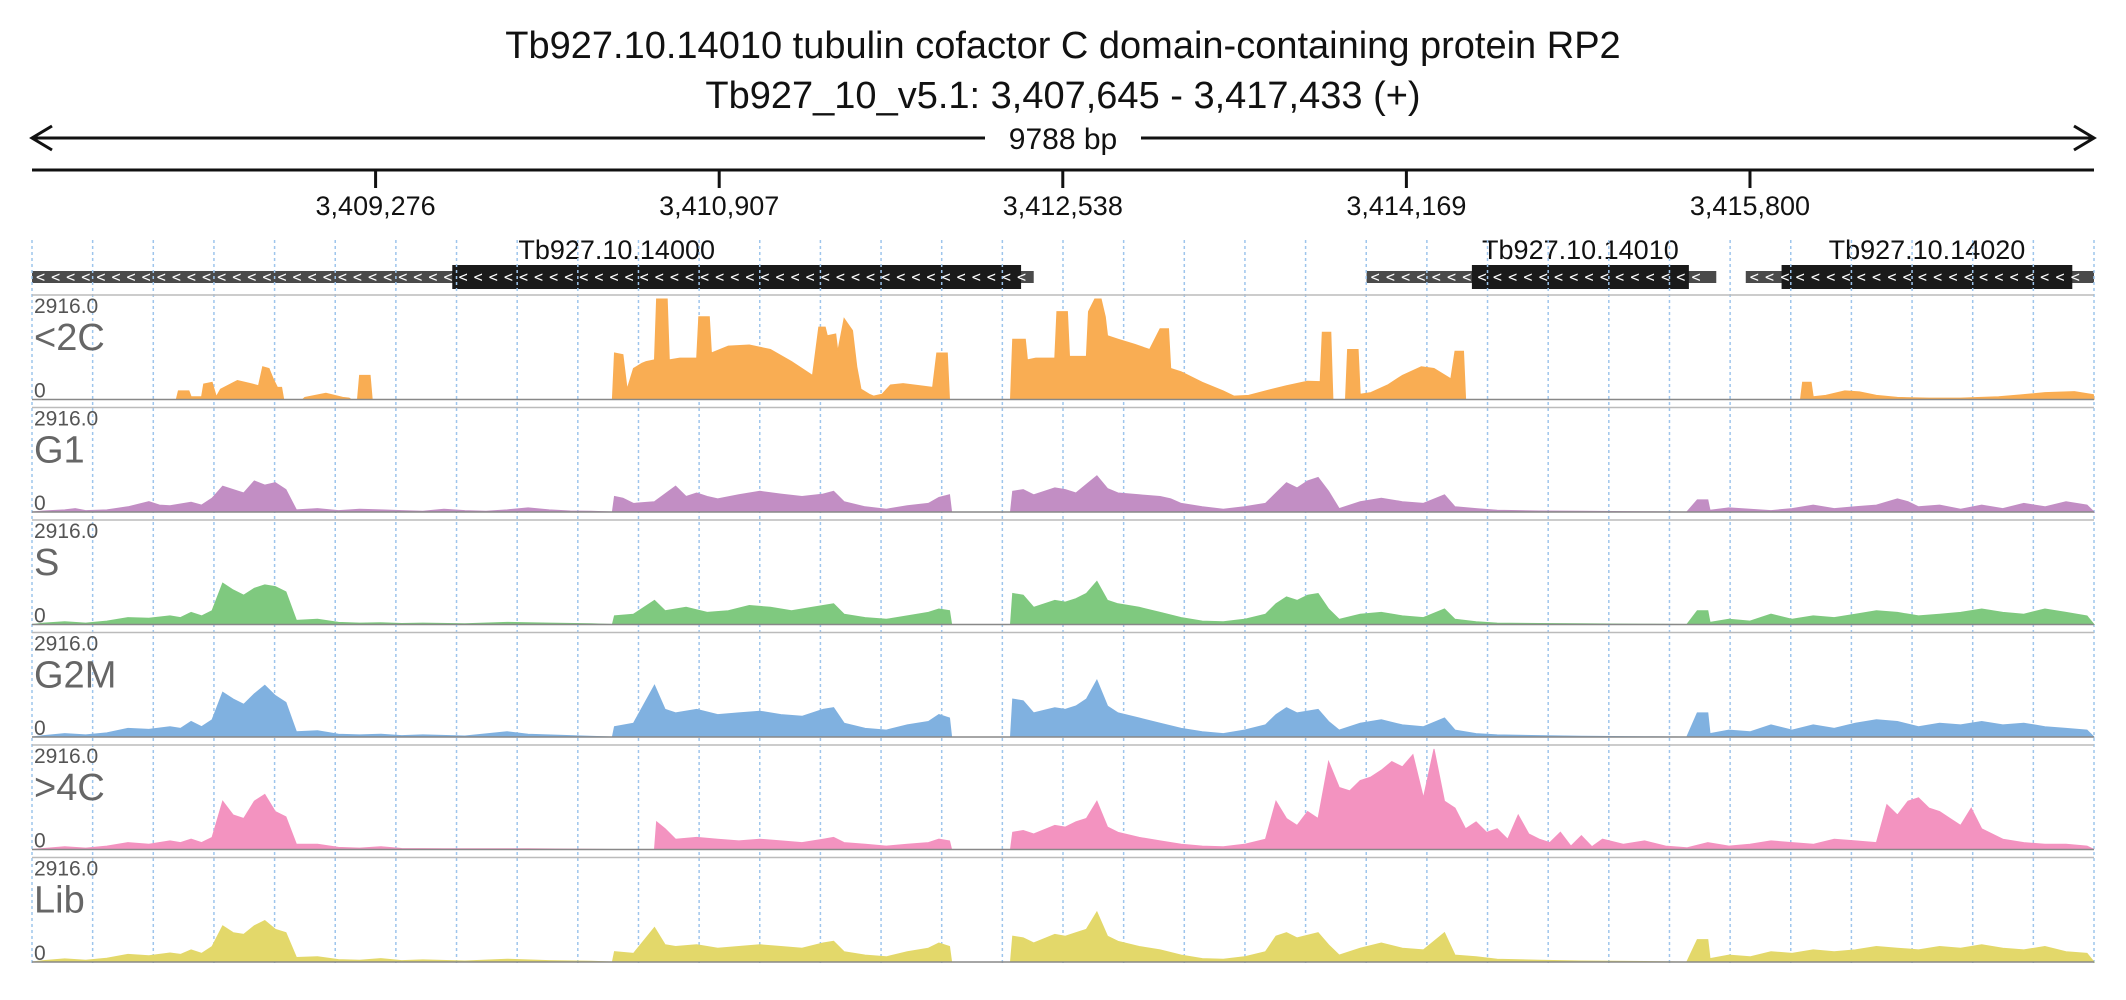  I want to click on x-tick-label: 3,410,907, so click(719, 206).